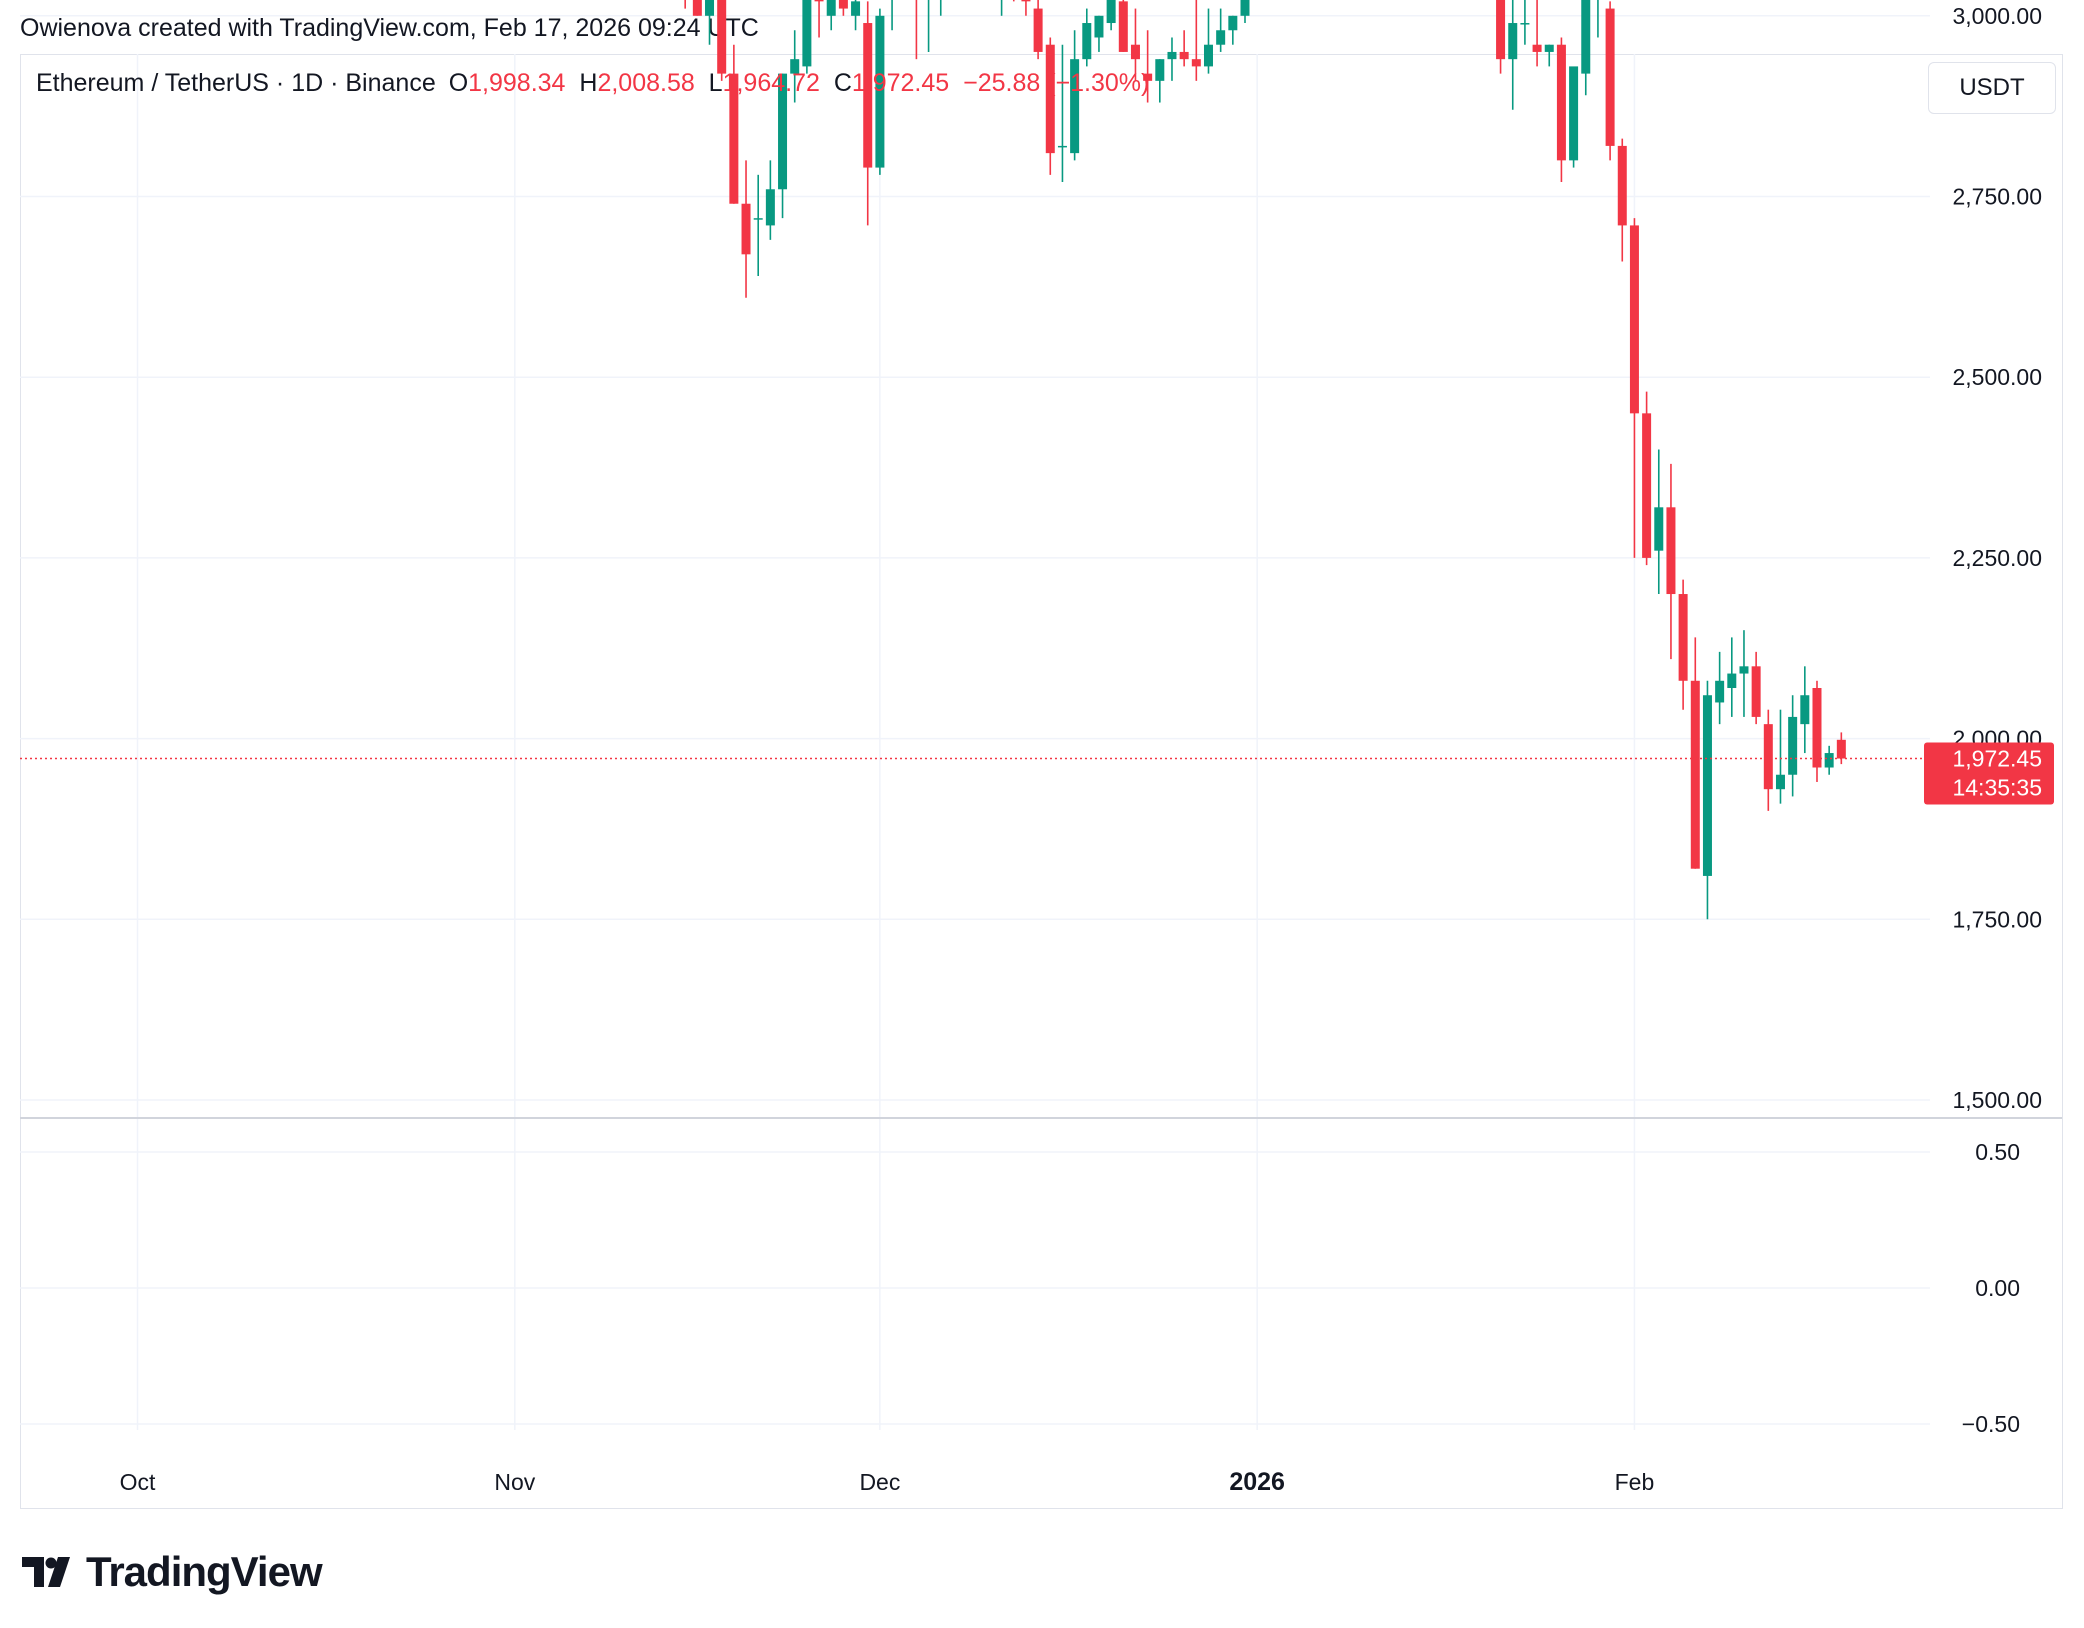  Describe the element at coordinates (1997, 919) in the screenshot. I see `y-axis-tick-label: 1,750.00` at that location.